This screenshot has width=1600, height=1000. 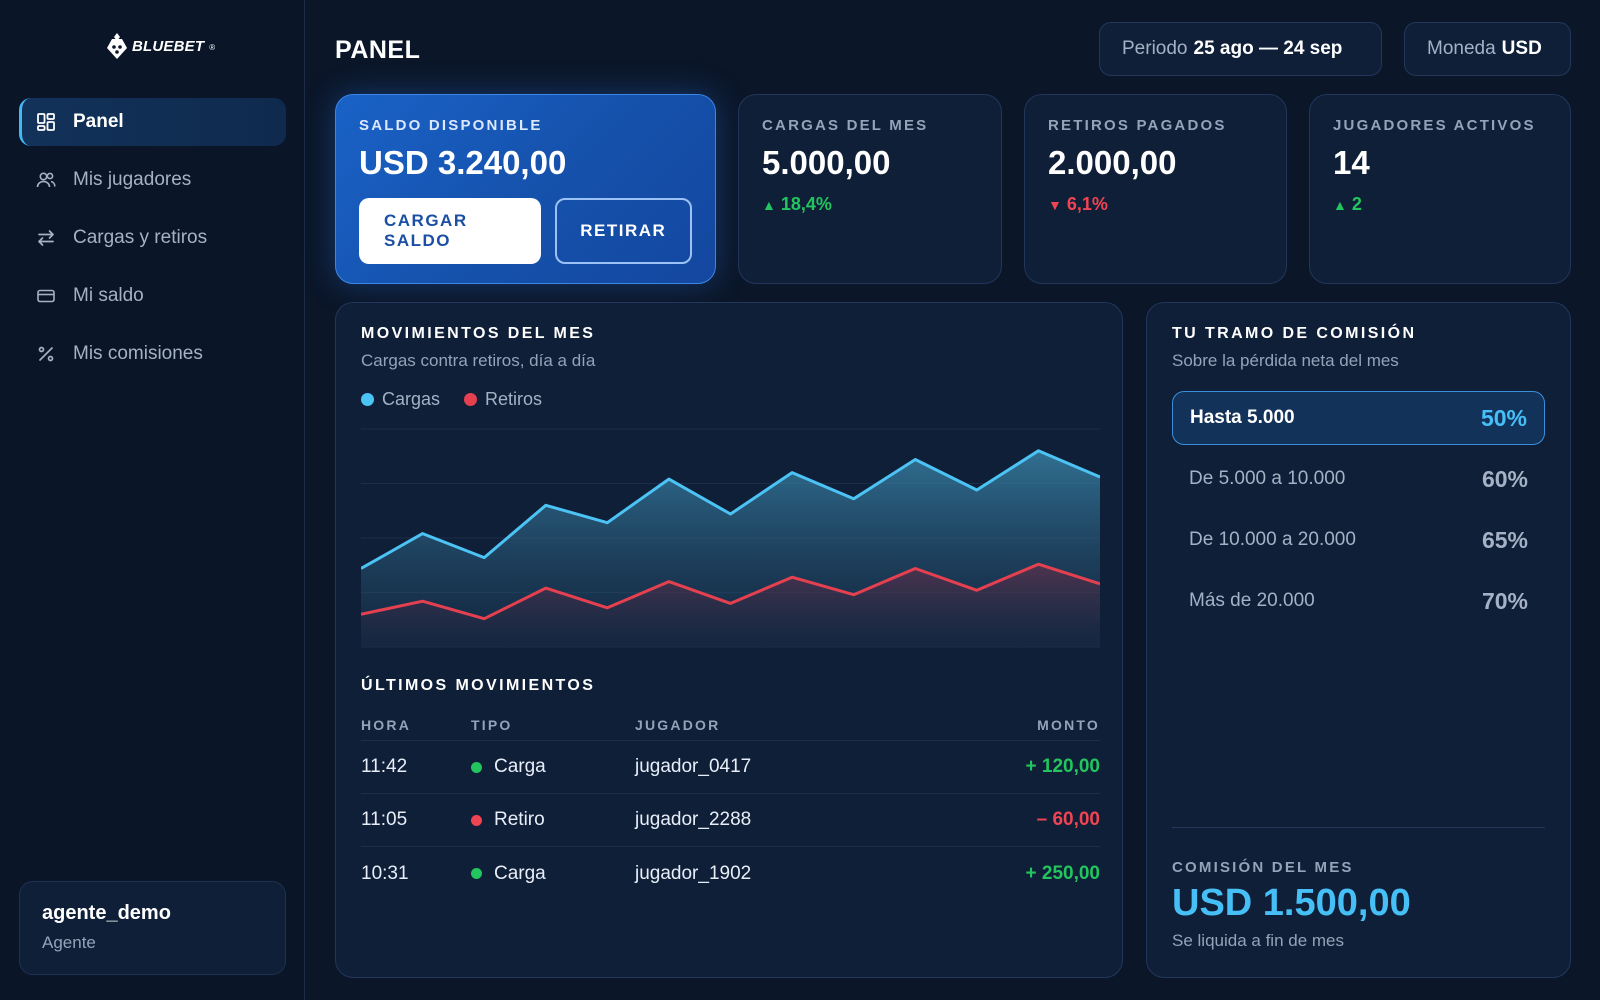 I want to click on row-time: 11:05, so click(x=384, y=819).